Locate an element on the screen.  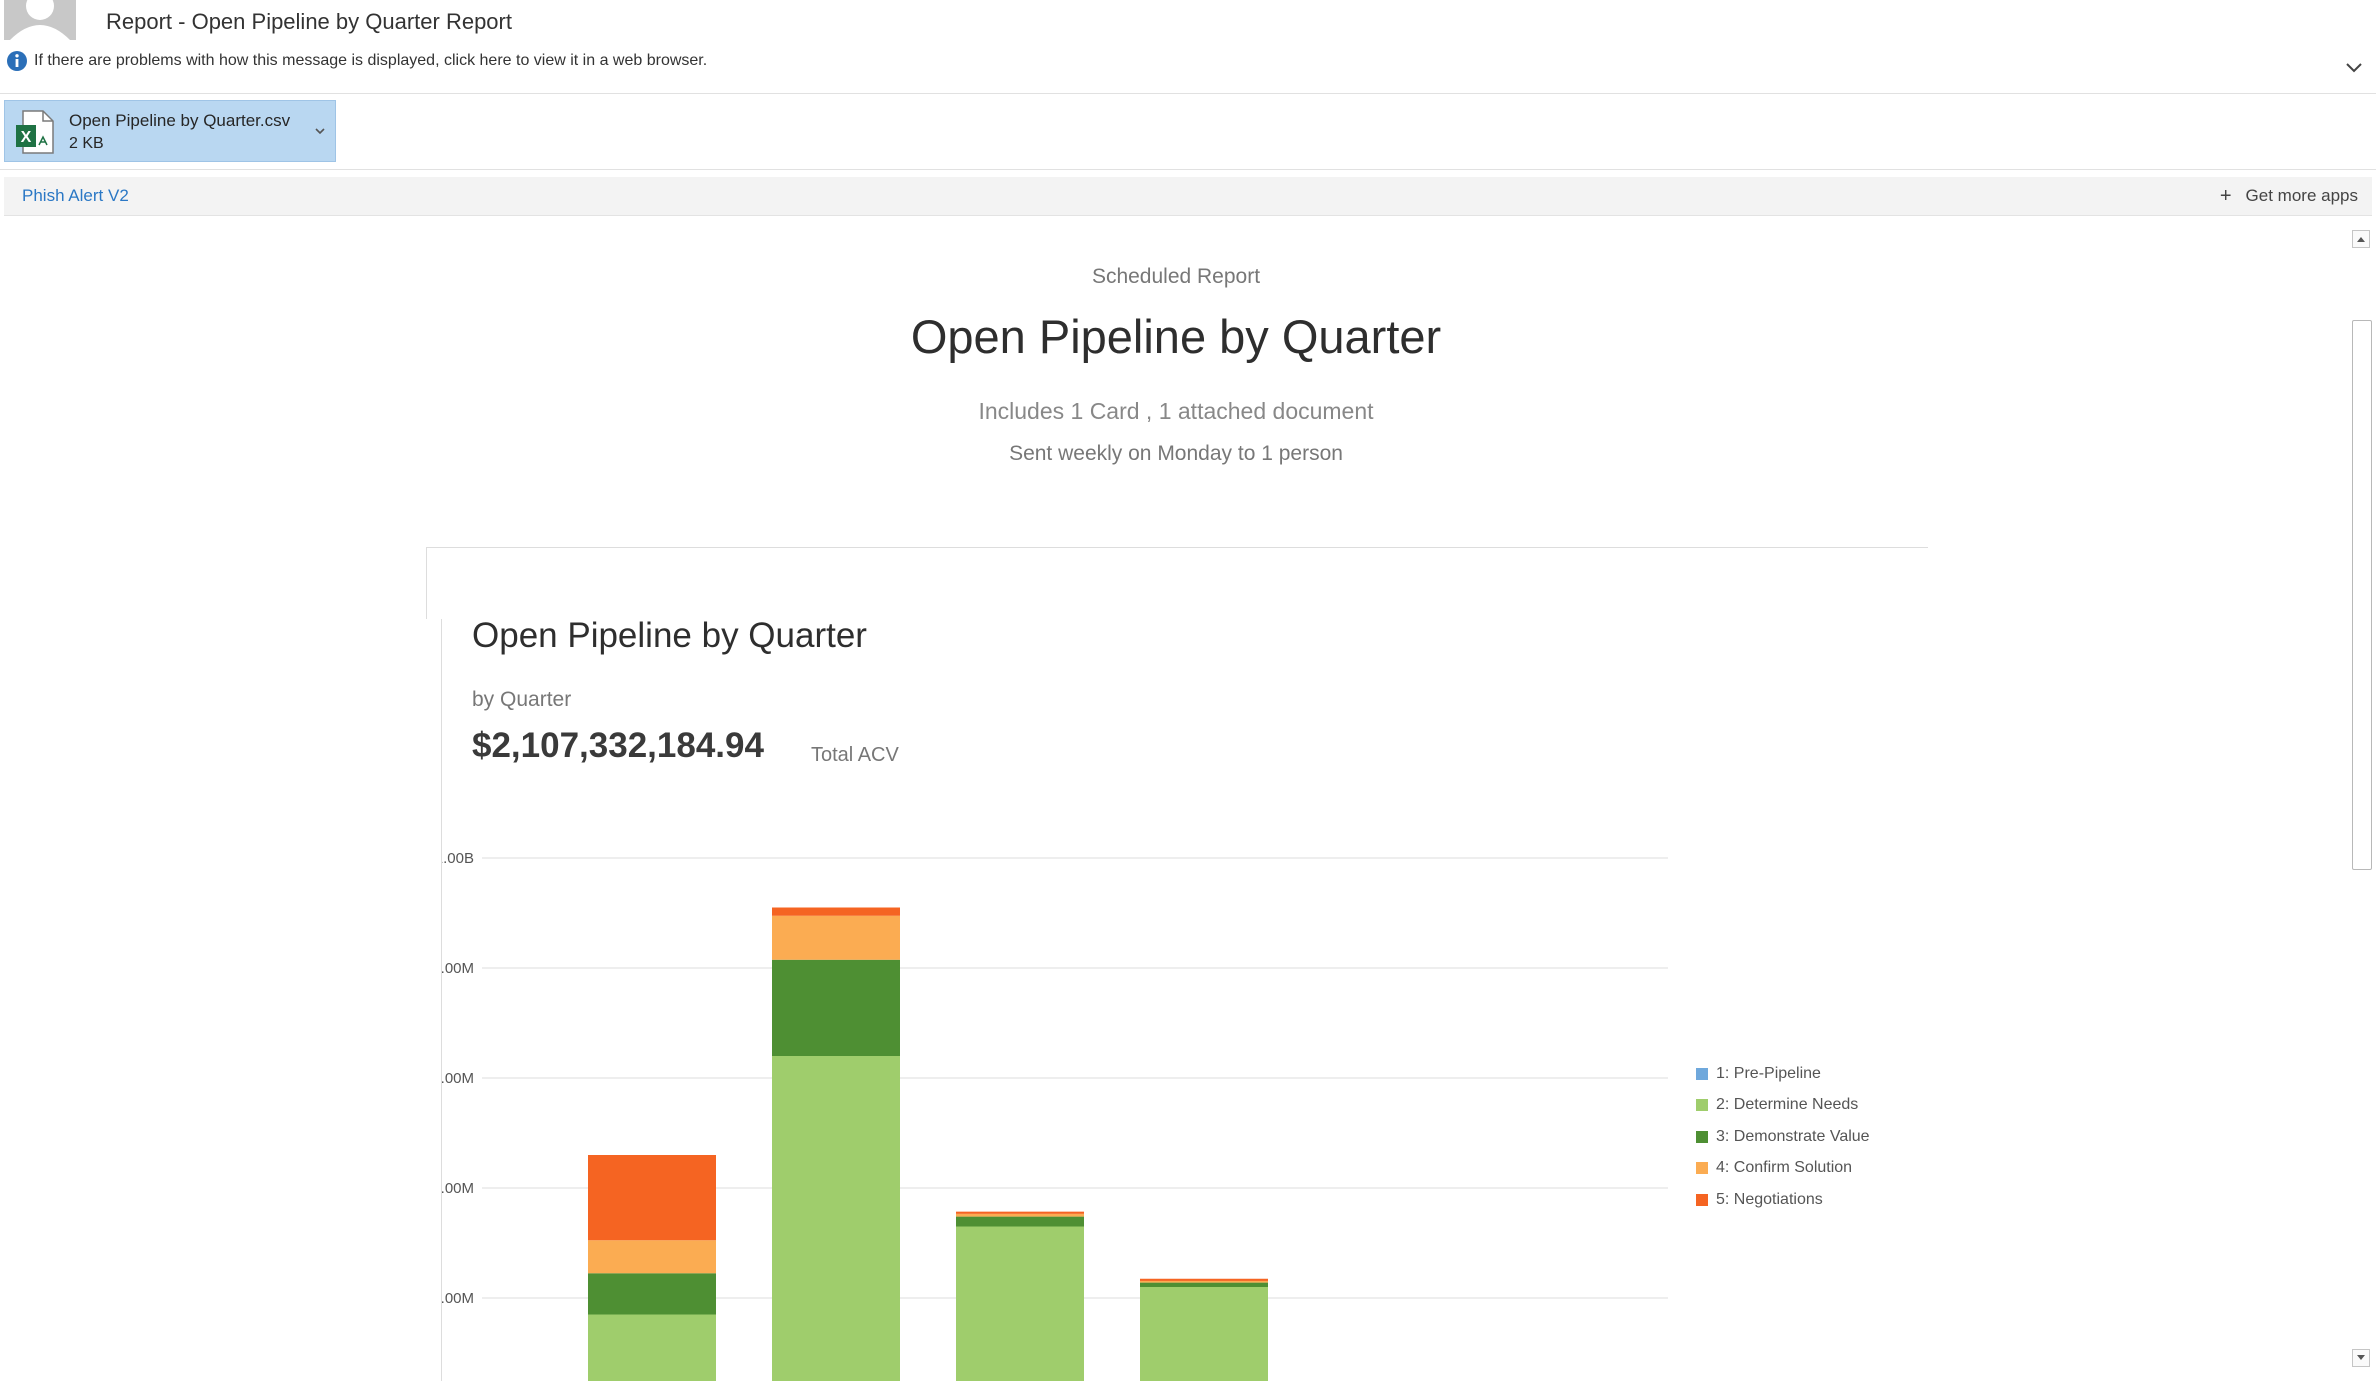
legend-item: 4: Confirm Solution is located at coordinates (1783, 1169).